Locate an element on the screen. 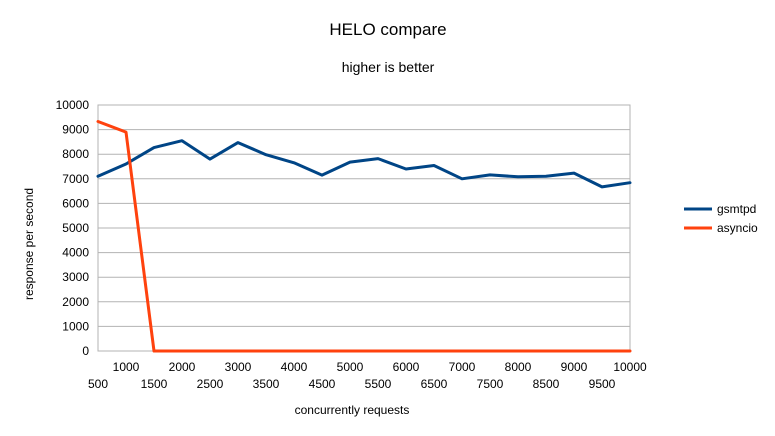 This screenshot has width=775, height=436. y-tick-label: 1000 is located at coordinates (75, 326).